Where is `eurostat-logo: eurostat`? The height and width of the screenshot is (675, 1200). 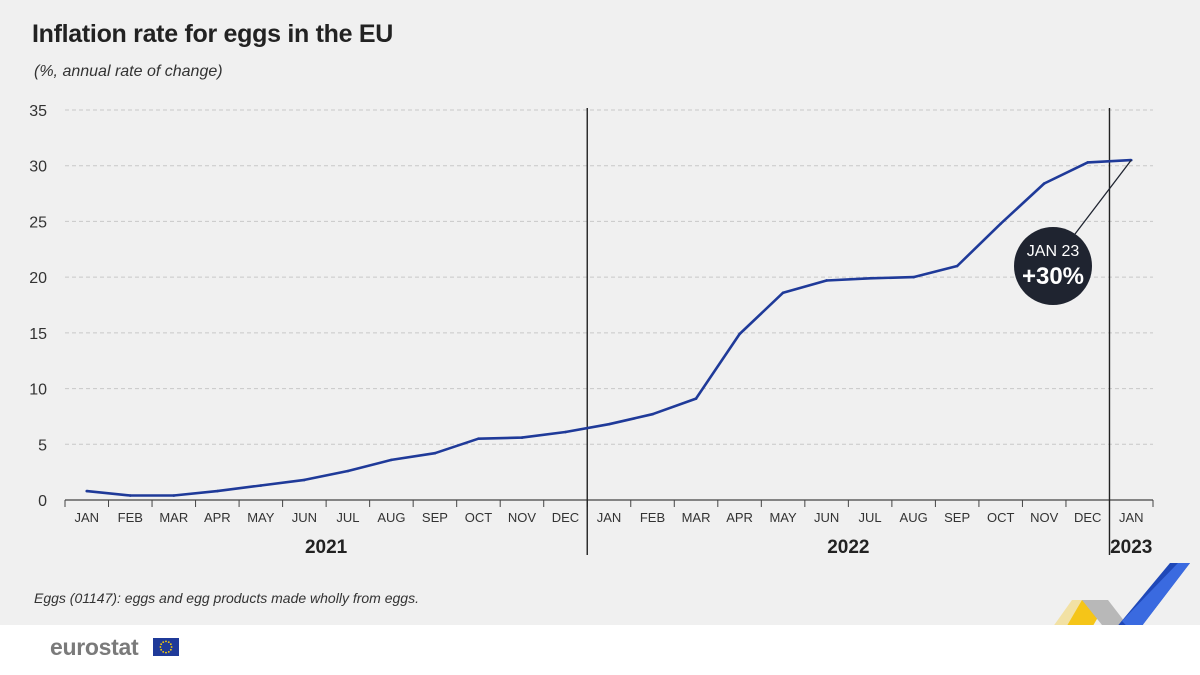 eurostat-logo: eurostat is located at coordinates (94, 647).